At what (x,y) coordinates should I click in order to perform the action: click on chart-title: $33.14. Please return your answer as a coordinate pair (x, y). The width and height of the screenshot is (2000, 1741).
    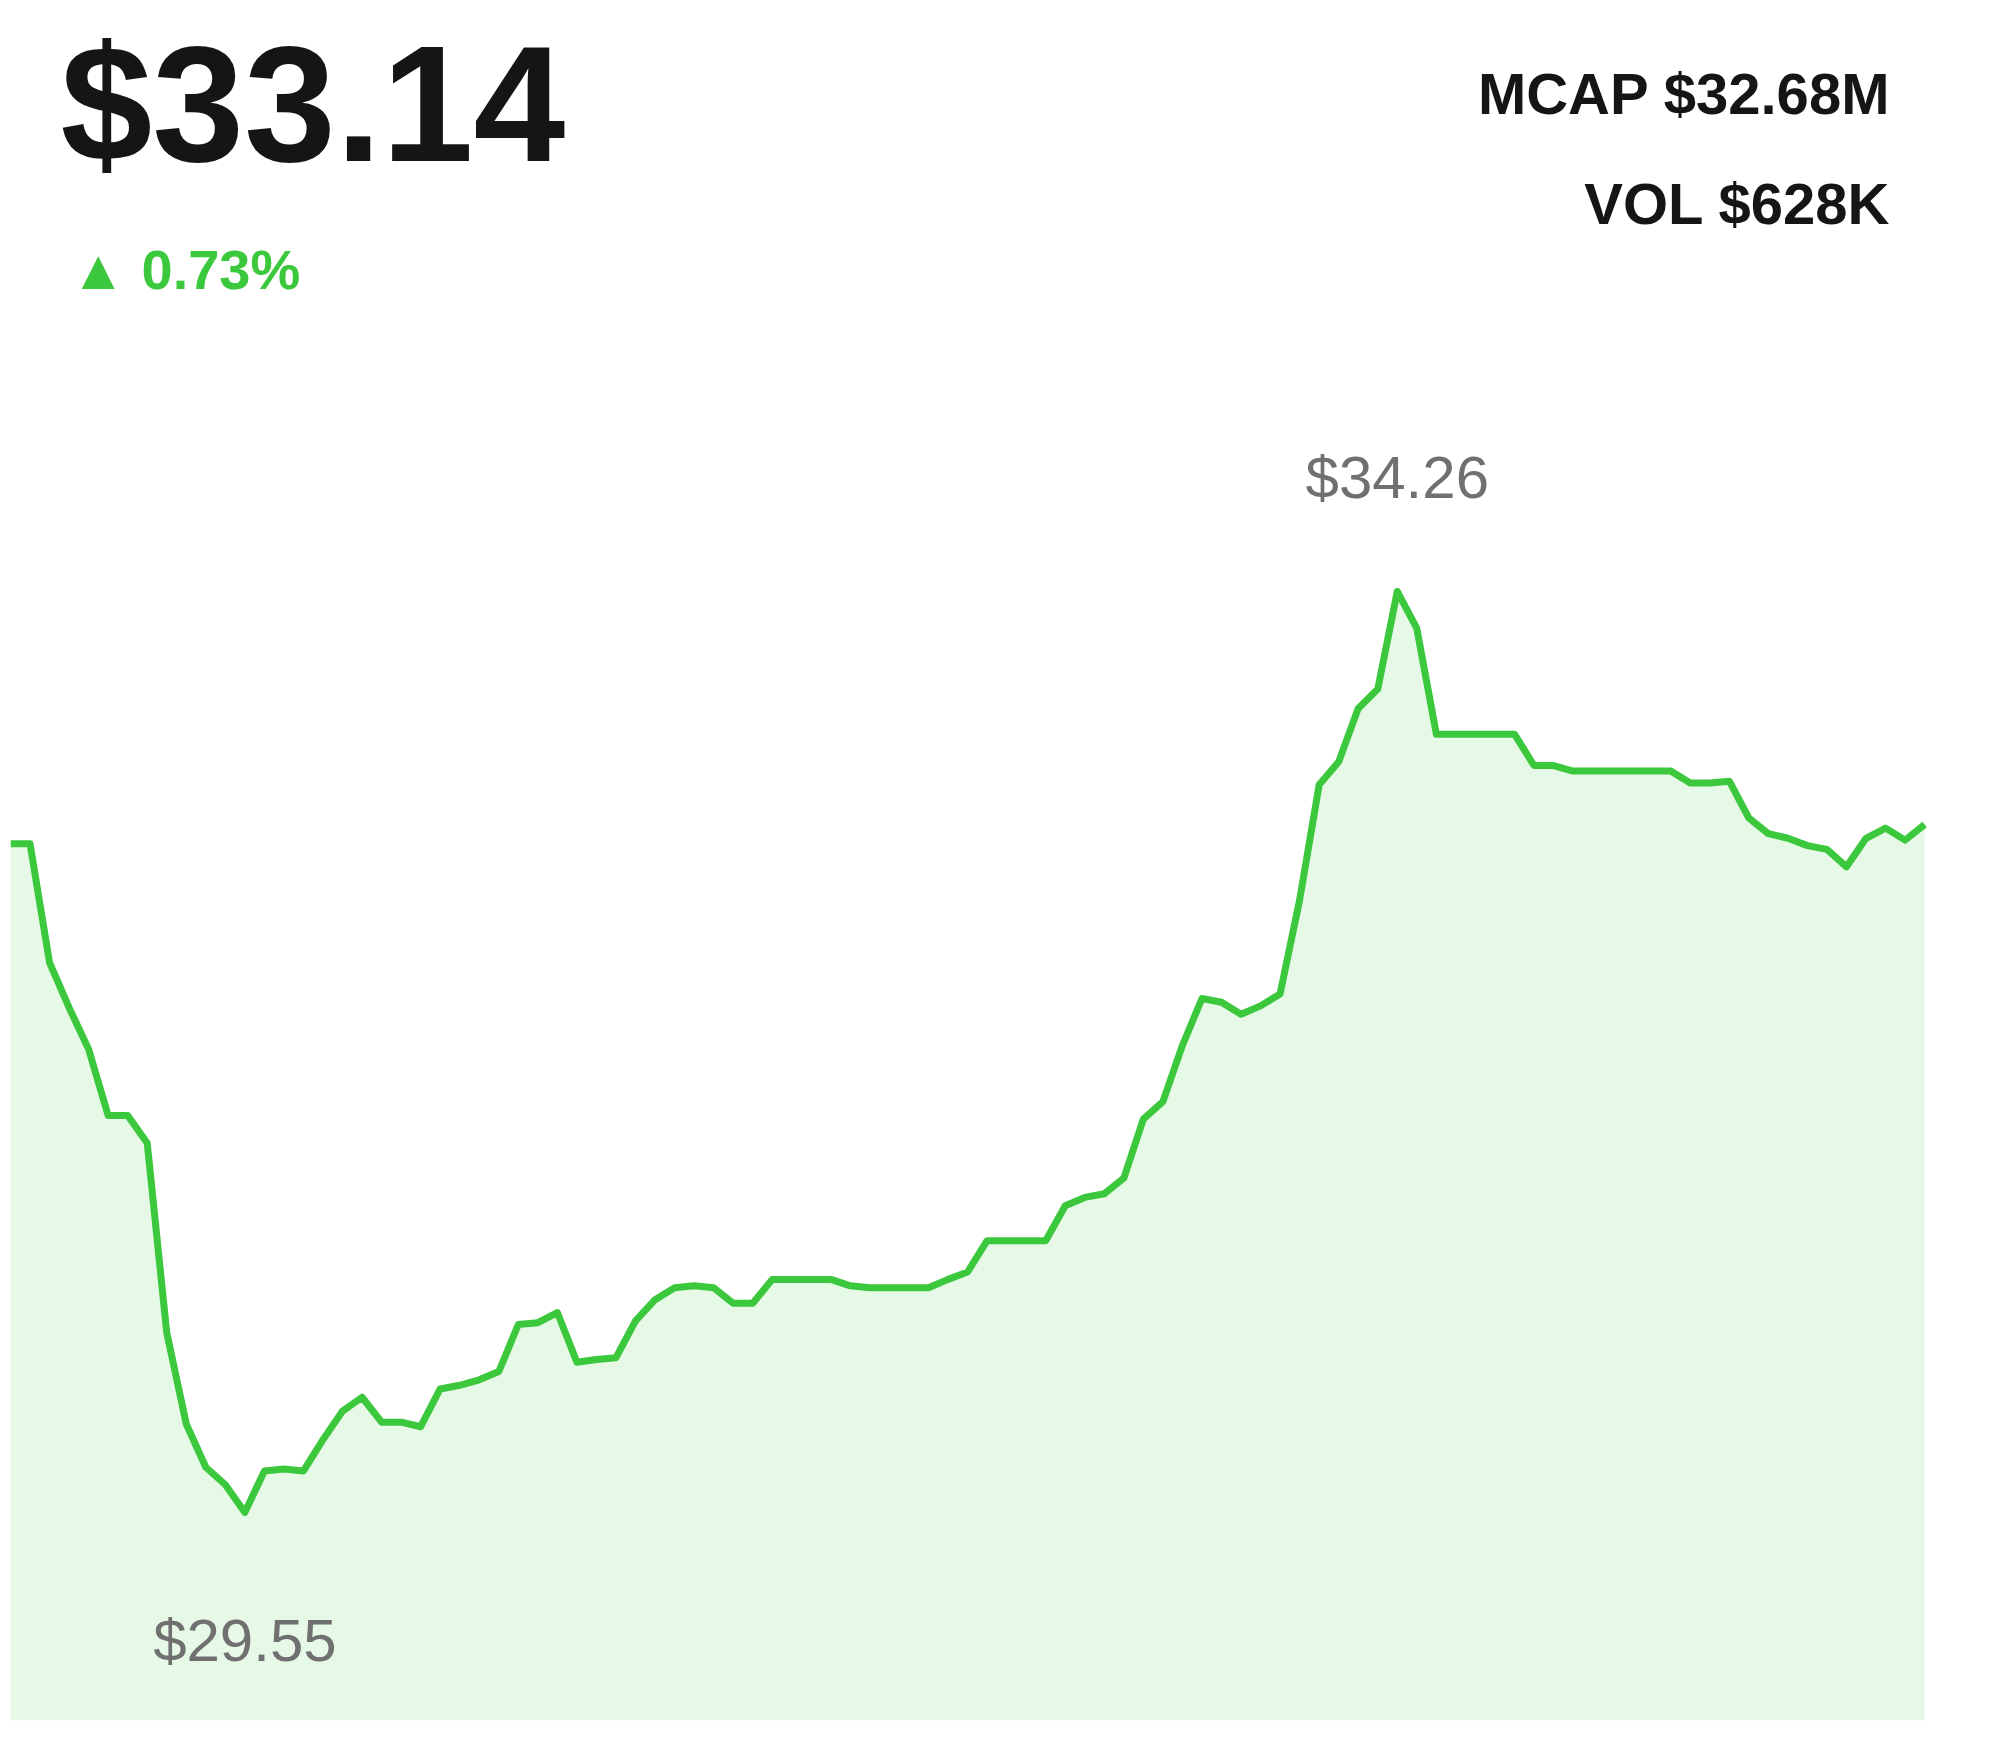
    Looking at the image, I should click on (313, 103).